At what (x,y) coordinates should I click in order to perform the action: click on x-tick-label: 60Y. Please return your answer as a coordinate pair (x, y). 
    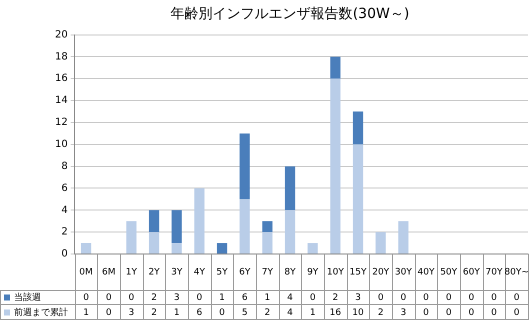
    Looking at the image, I should click on (471, 272).